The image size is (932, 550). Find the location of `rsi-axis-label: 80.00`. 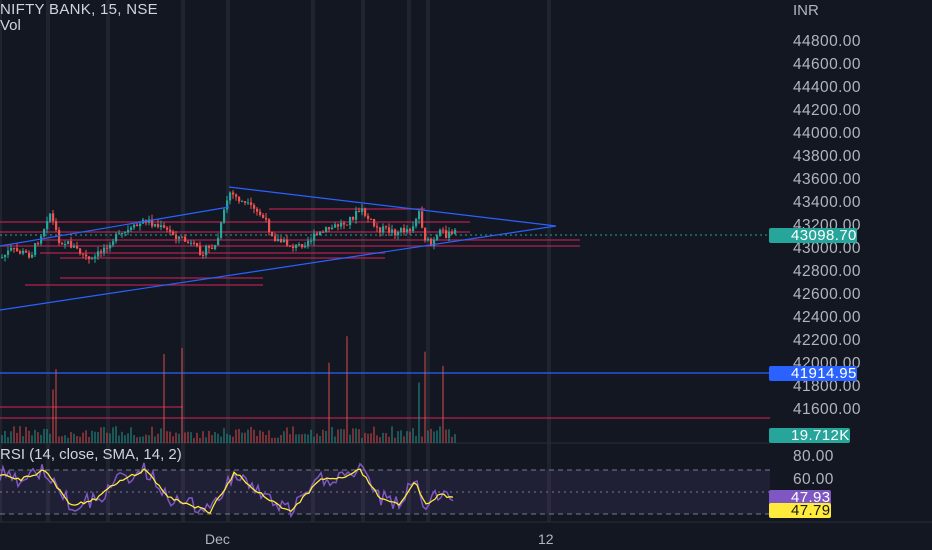

rsi-axis-label: 80.00 is located at coordinates (813, 456).